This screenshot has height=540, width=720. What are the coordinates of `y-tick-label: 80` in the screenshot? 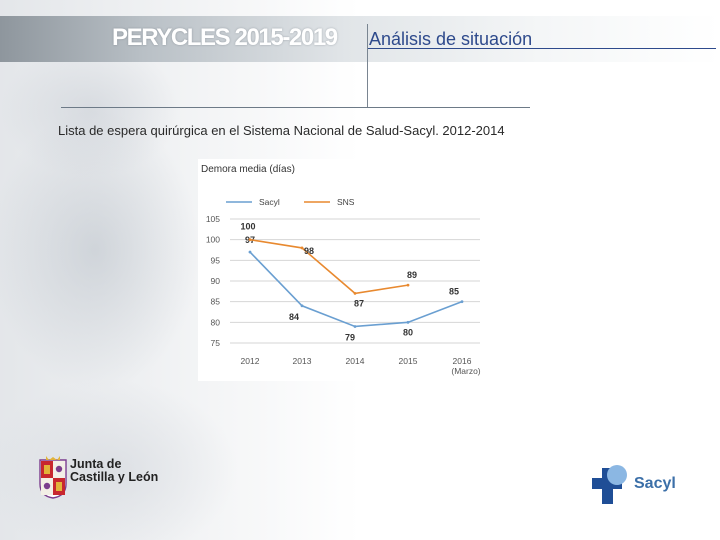 It's located at (216, 322).